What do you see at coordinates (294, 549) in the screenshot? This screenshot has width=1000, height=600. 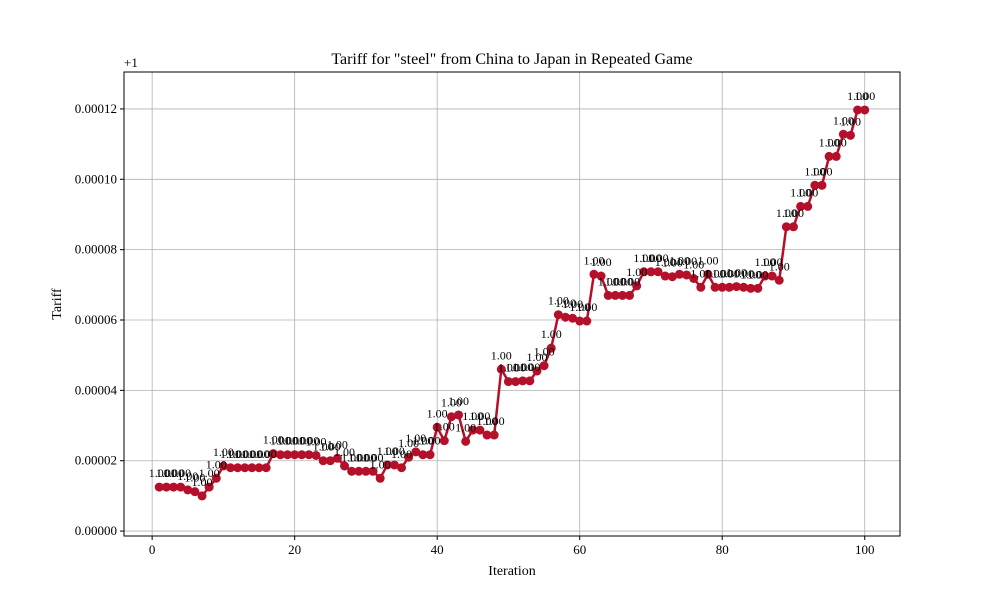 I see `x-tick-label: 20` at bounding box center [294, 549].